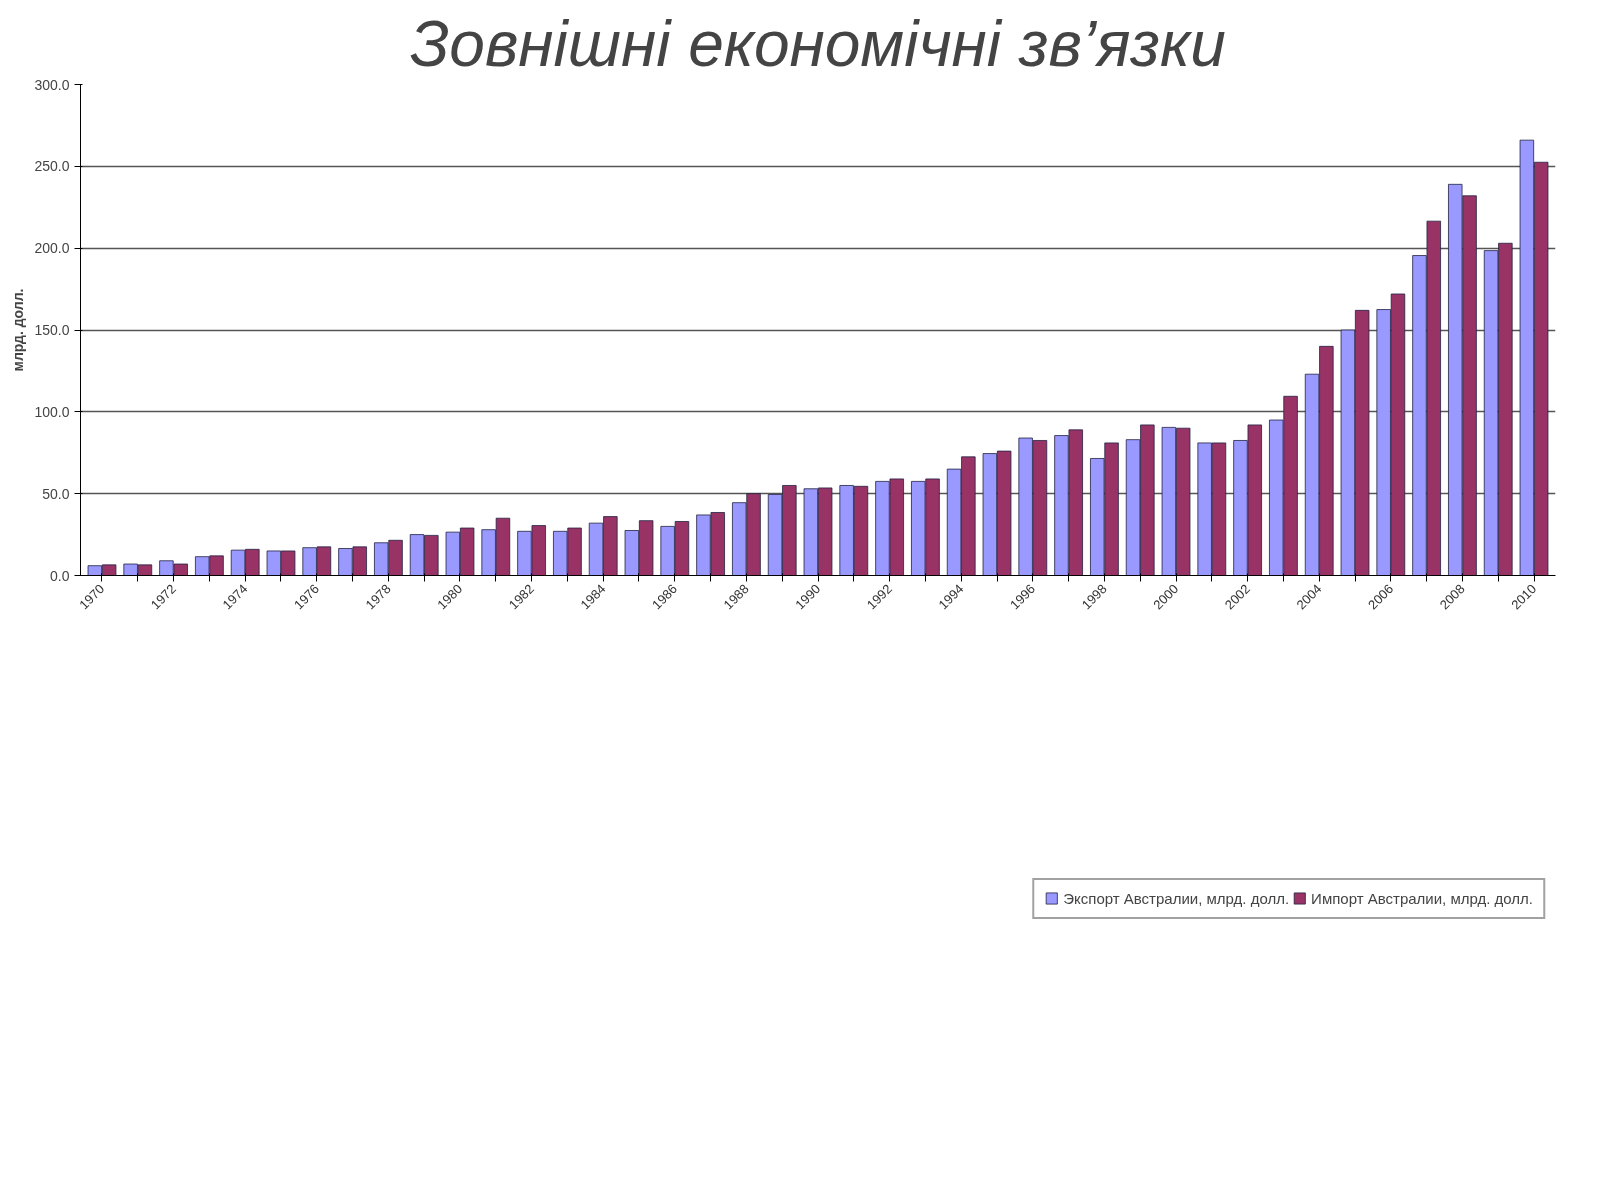  I want to click on y-tick-label: 50.0, so click(56, 493).